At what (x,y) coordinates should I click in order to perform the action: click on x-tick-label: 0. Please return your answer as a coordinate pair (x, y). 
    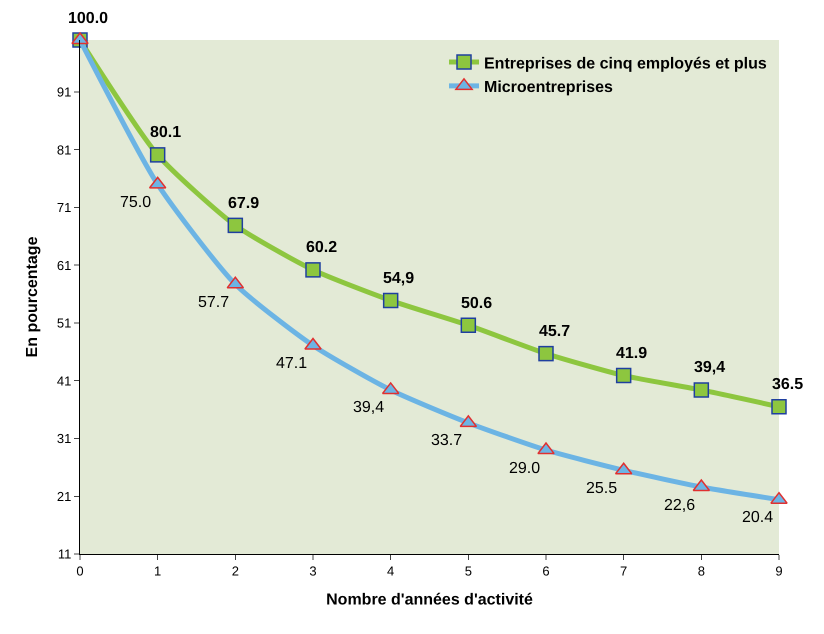
    Looking at the image, I should click on (80, 571).